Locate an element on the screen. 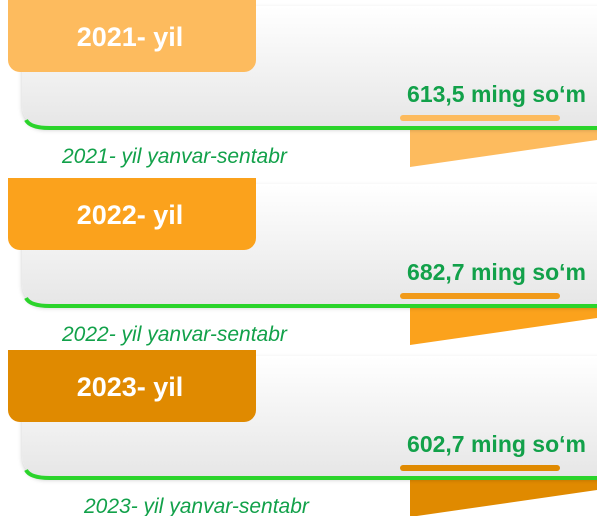 The height and width of the screenshot is (516, 597). year-label: 2023- yil is located at coordinates (130, 387).